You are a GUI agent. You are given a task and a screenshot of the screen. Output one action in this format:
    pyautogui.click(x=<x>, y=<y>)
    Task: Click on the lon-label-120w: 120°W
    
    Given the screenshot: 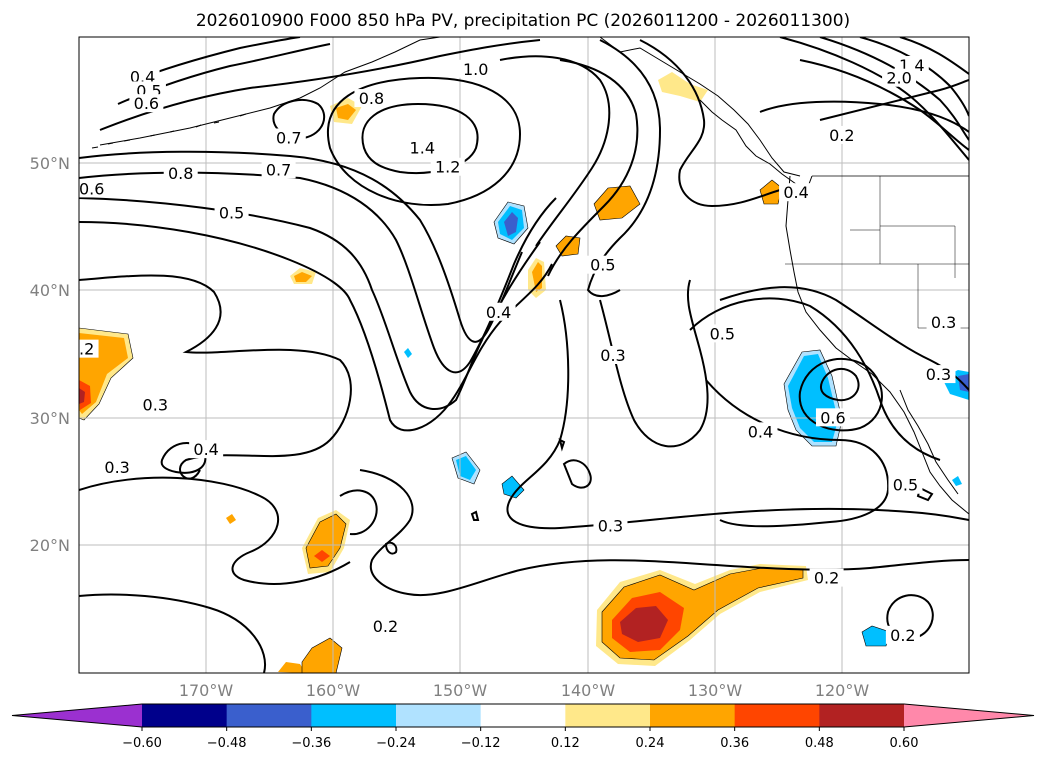 What is the action you would take?
    pyautogui.click(x=842, y=690)
    